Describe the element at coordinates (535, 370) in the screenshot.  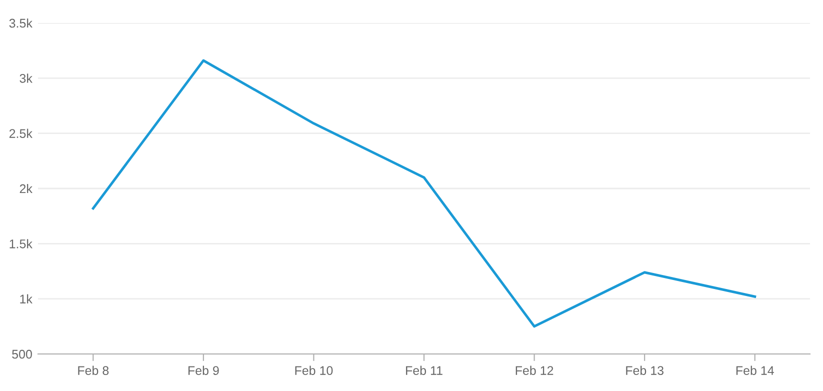
I see `x-tick-label: Feb 12` at that location.